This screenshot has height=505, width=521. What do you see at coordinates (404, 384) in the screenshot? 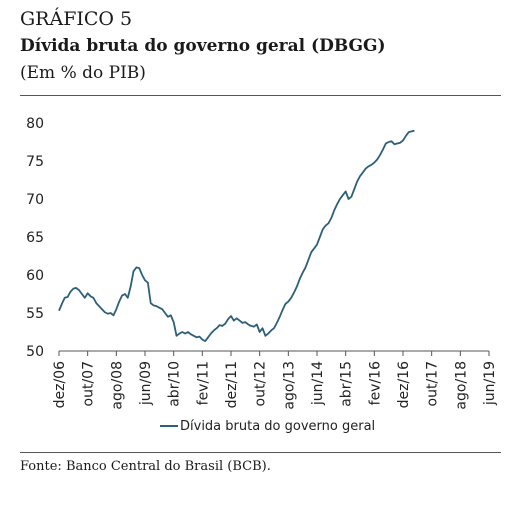
I see `x-tick-label: dez/16` at bounding box center [404, 384].